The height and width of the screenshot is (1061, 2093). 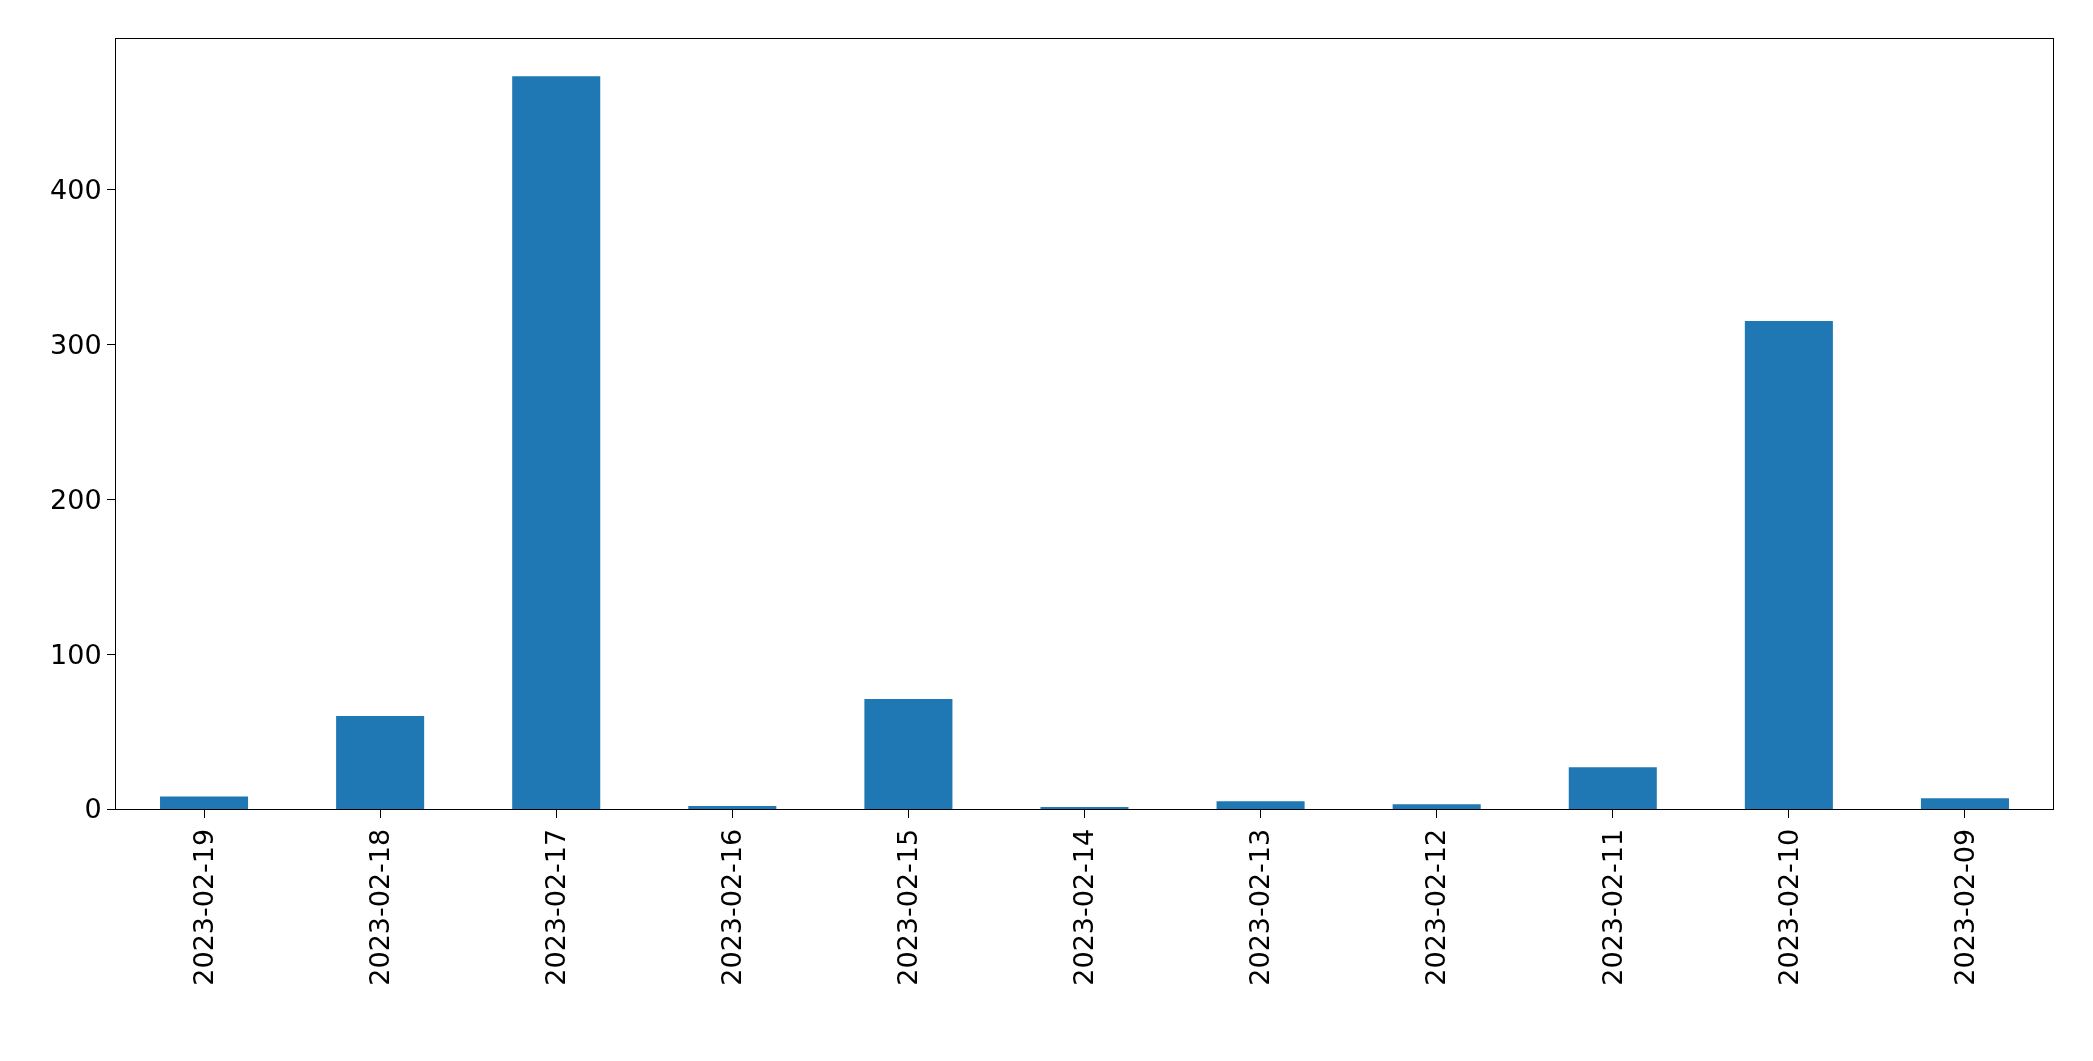 I want to click on y-tick-label: 100, so click(x=76, y=654).